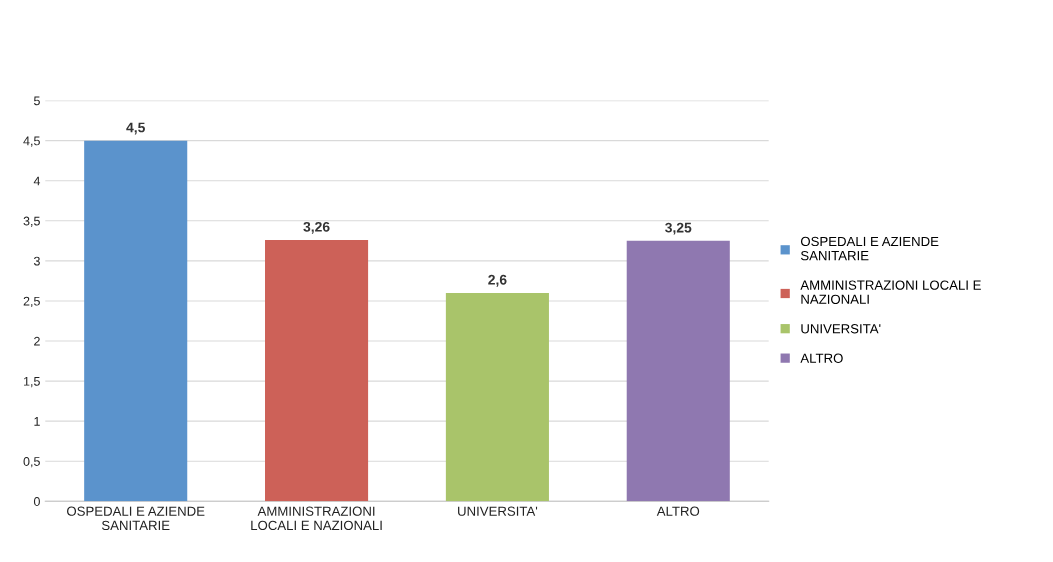 The width and height of the screenshot is (1053, 562). I want to click on data-label: 2,6, so click(497, 280).